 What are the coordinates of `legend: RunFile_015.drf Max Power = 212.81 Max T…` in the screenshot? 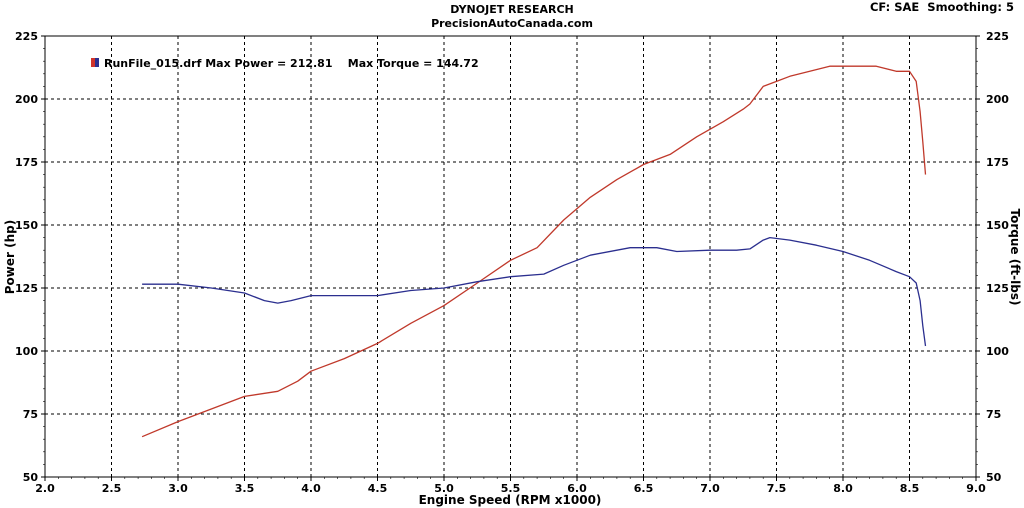 It's located at (285, 63).